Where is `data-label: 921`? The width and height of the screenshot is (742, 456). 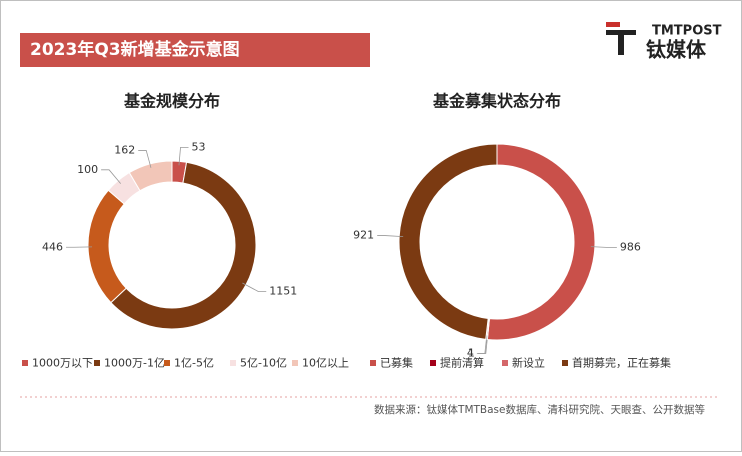
data-label: 921 is located at coordinates (363, 235).